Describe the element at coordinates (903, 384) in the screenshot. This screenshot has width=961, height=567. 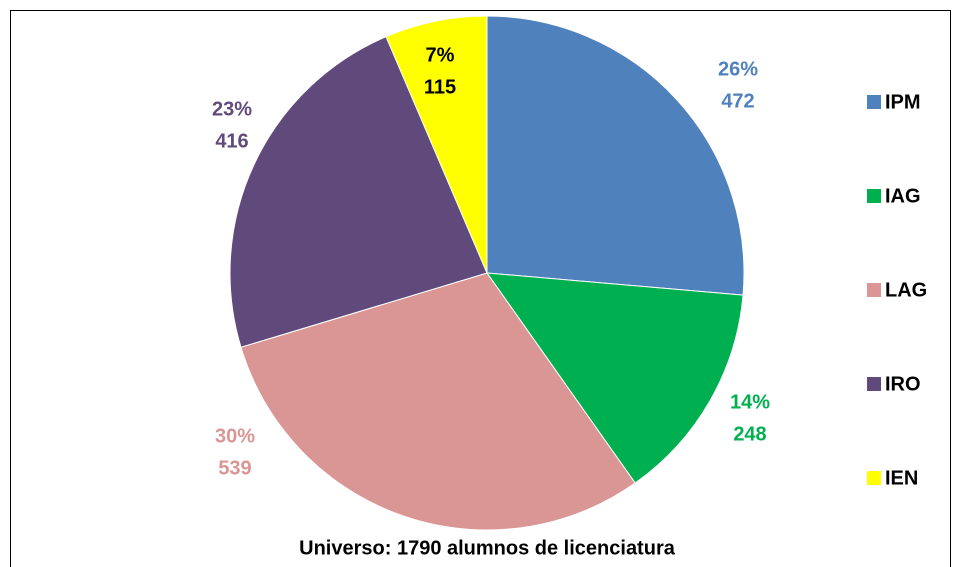
I see `legend-label: IRO` at that location.